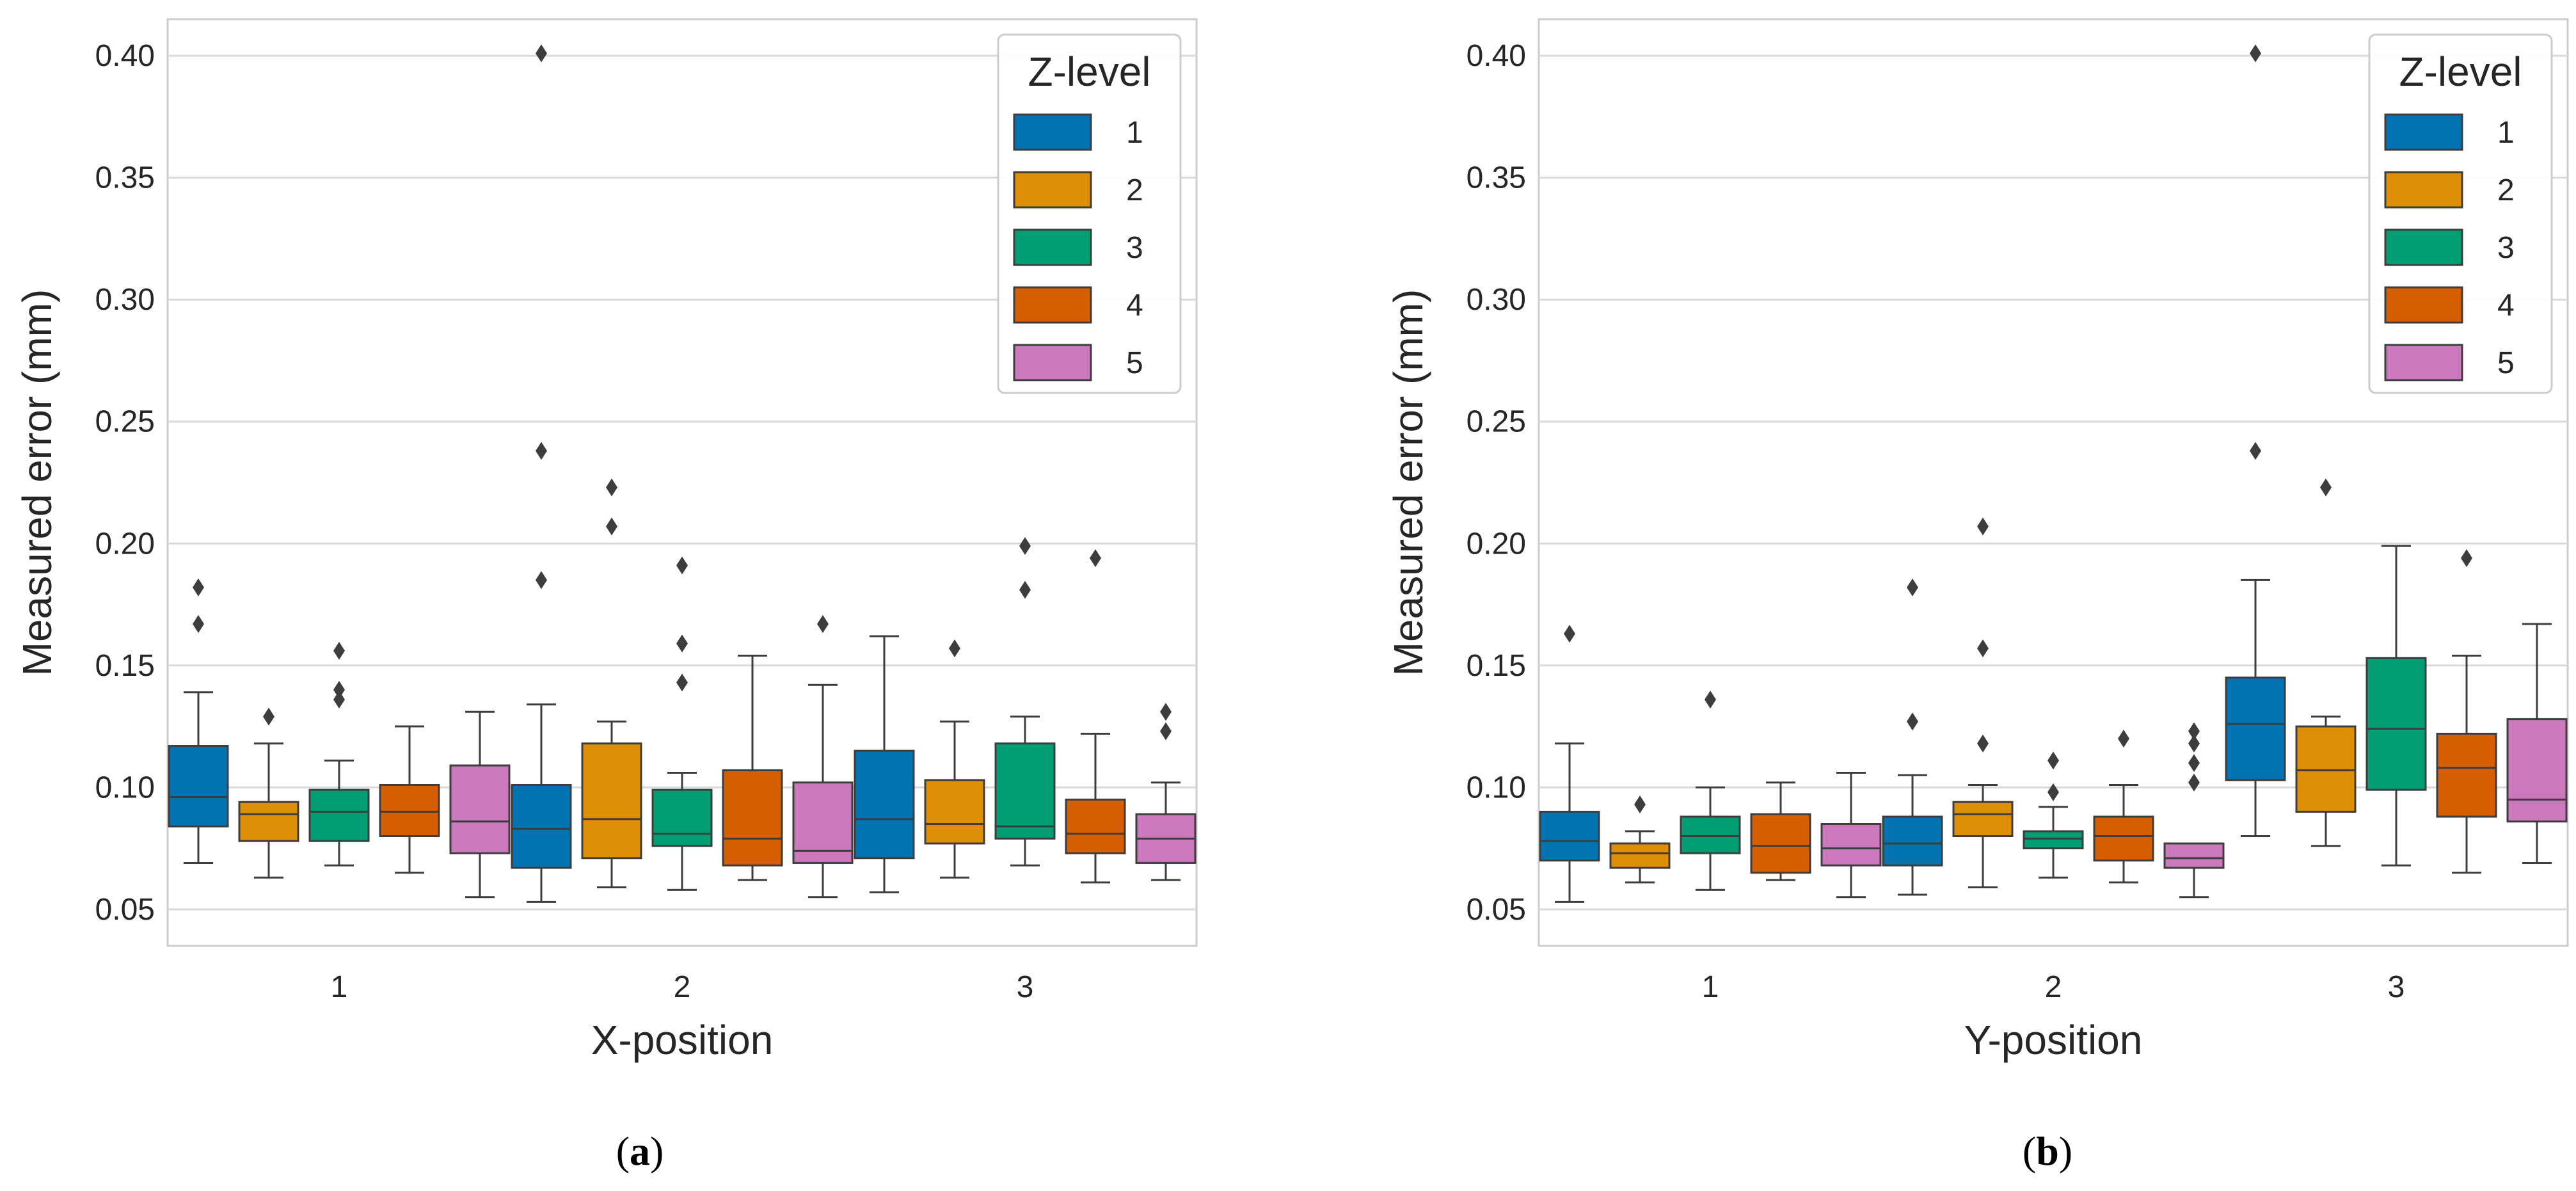  Describe the element at coordinates (2506, 248) in the screenshot. I see `legend-entry-label: 3` at that location.